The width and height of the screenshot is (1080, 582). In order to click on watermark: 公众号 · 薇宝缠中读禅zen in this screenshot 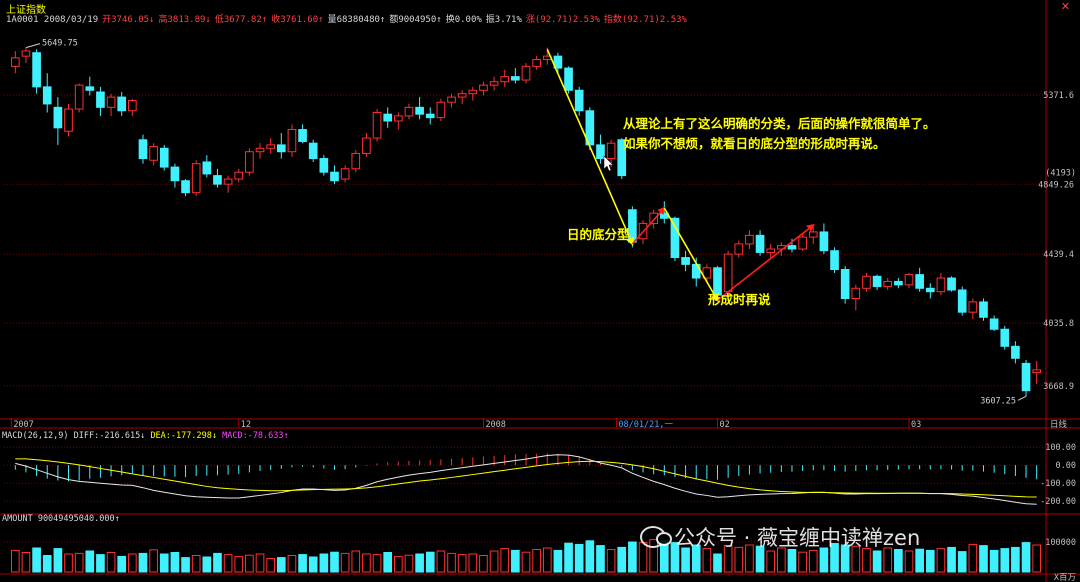, I will do `click(780, 537)`.